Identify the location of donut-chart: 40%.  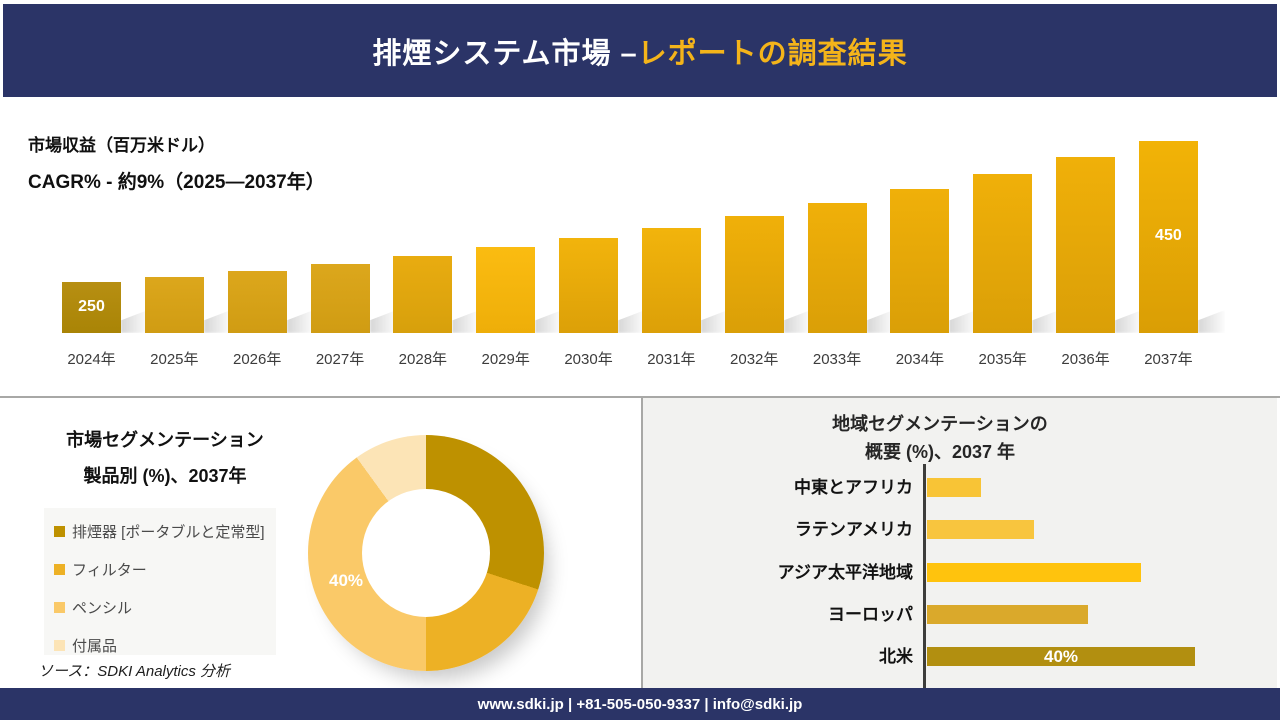
(426, 553).